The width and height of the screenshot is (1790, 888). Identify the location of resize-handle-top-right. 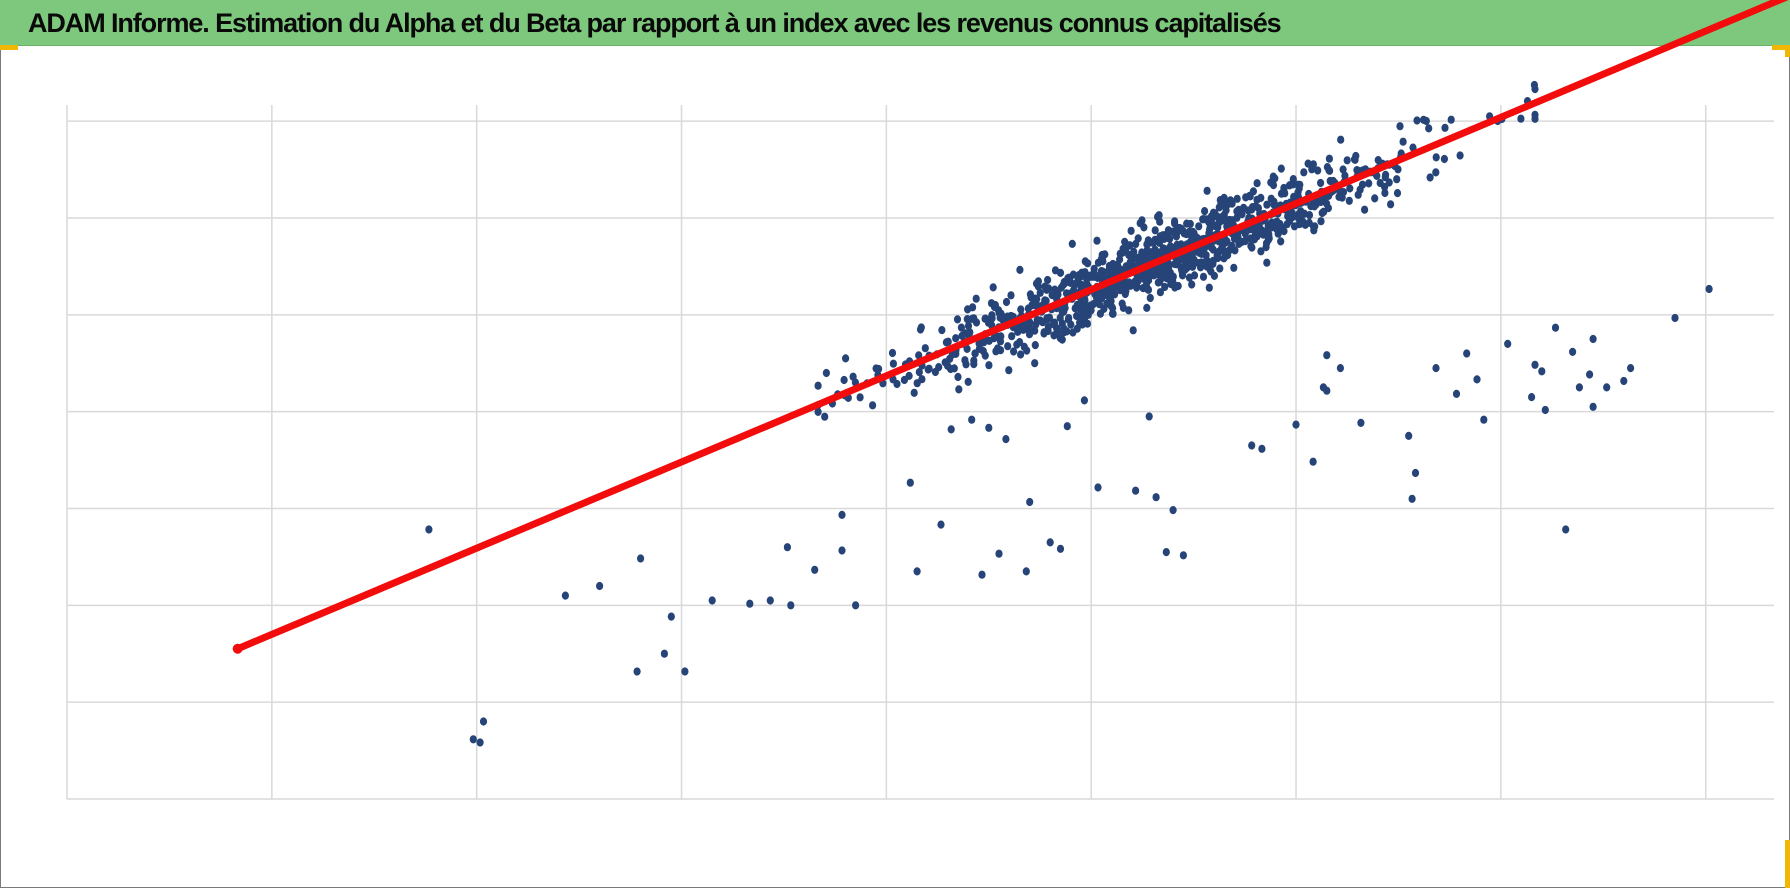
(1781, 47).